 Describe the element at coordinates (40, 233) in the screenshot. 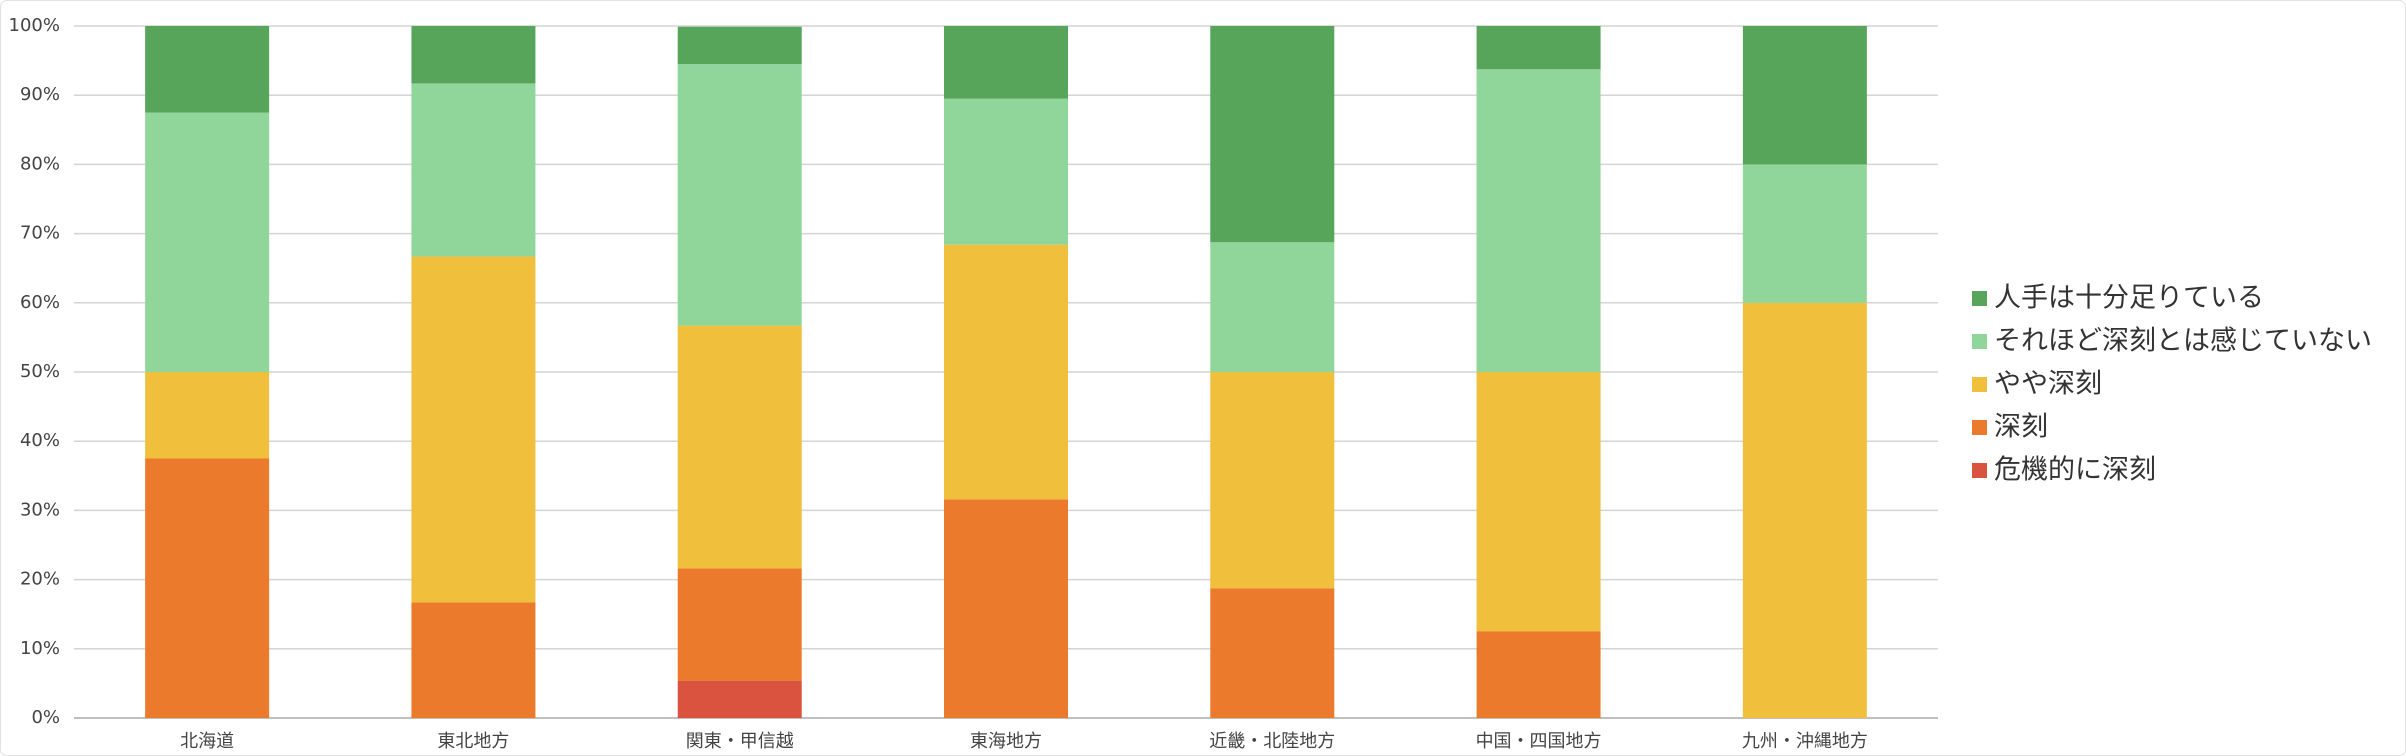

I see `y-tick-label: 70%` at that location.